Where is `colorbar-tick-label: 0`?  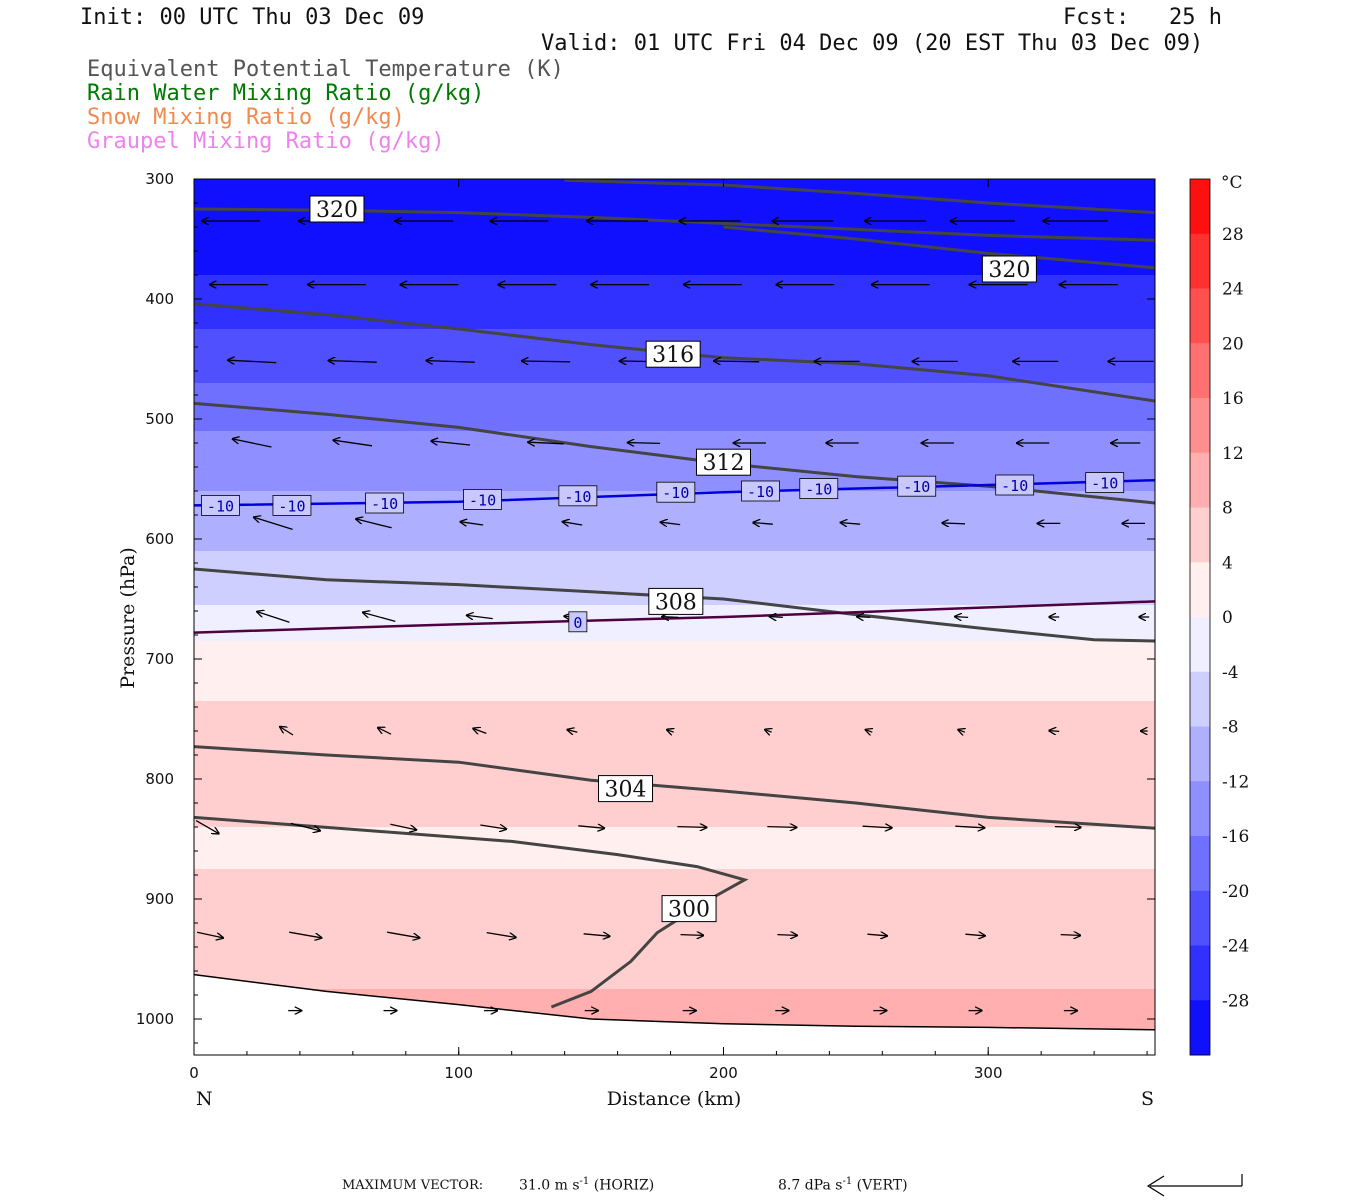 colorbar-tick-label: 0 is located at coordinates (1227, 618).